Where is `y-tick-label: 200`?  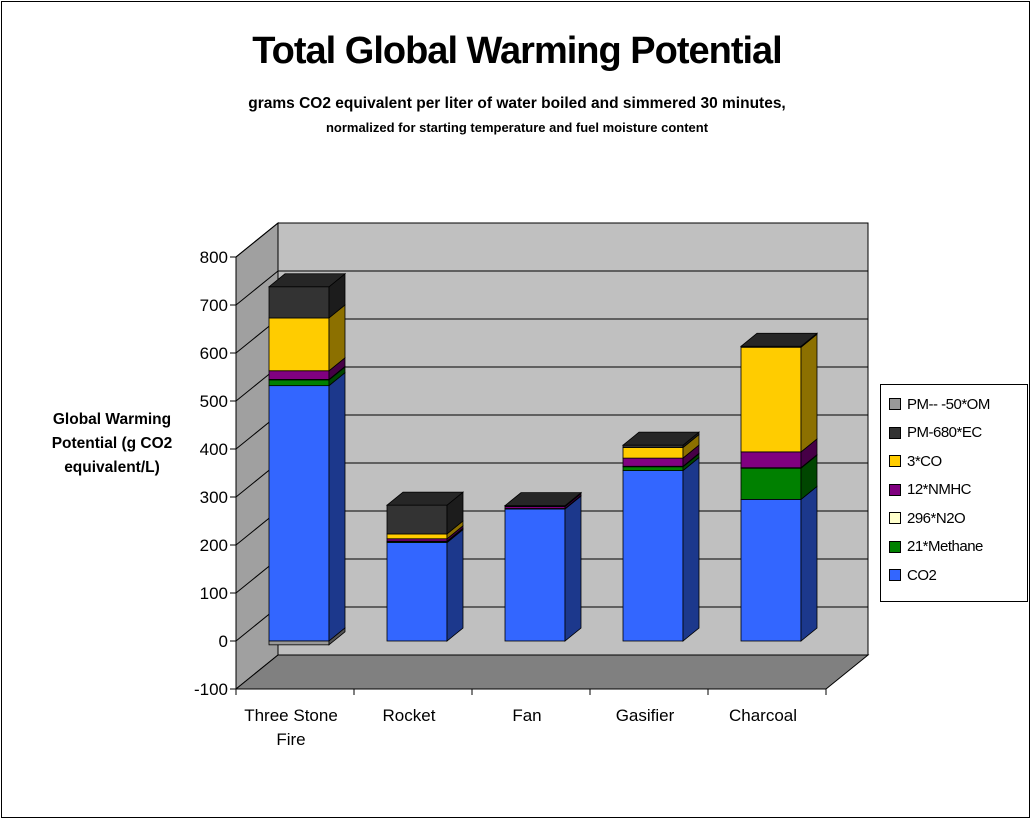
y-tick-label: 200 is located at coordinates (214, 545).